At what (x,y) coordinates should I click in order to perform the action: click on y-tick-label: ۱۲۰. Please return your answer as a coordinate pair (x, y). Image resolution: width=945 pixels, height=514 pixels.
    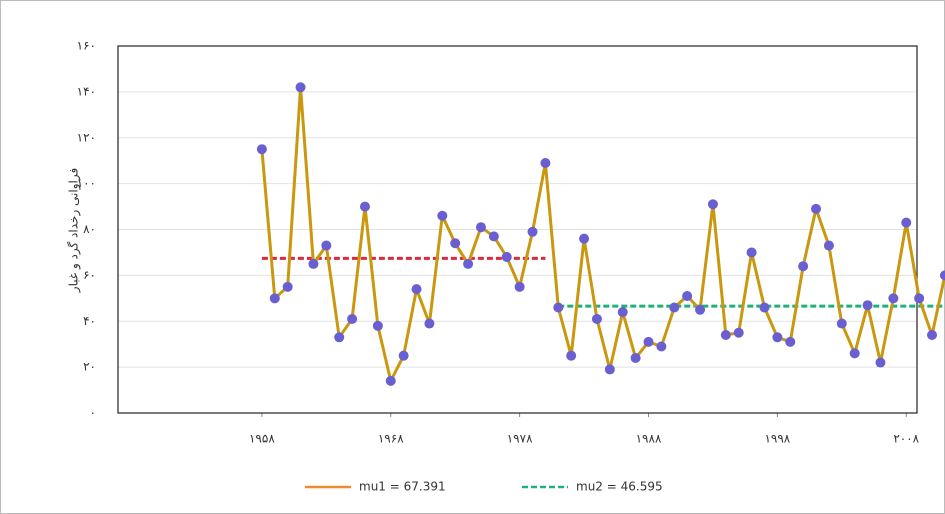
    Looking at the image, I should click on (86, 137).